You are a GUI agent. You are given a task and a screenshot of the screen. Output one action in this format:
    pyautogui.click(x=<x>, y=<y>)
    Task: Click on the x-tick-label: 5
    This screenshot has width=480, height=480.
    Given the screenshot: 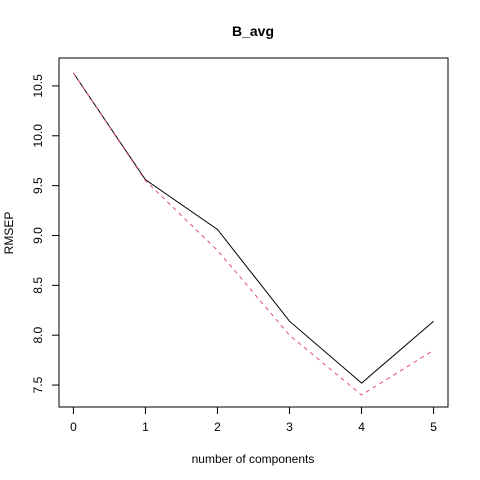 What is the action you would take?
    pyautogui.click(x=433, y=427)
    